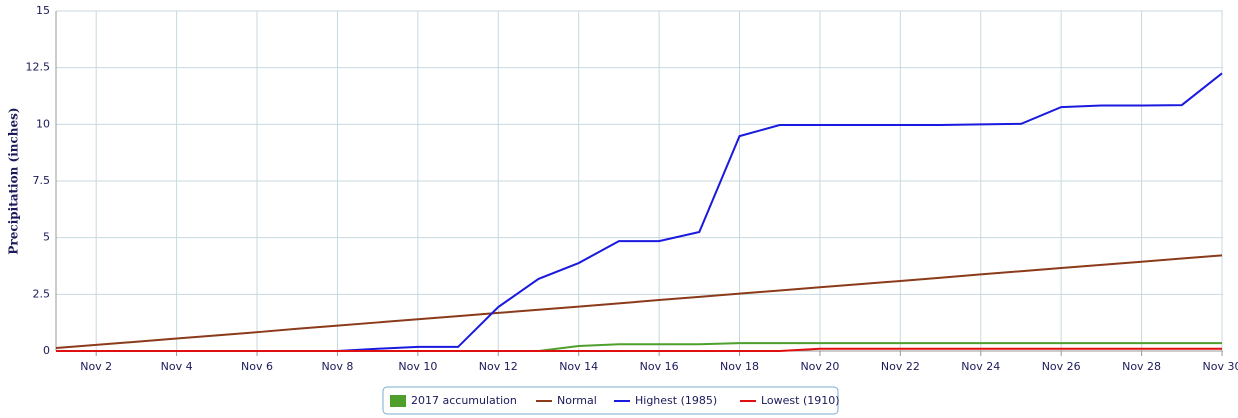 This screenshot has width=1238, height=418. Describe the element at coordinates (257, 366) in the screenshot. I see `x-tick-label: Nov 6` at that location.